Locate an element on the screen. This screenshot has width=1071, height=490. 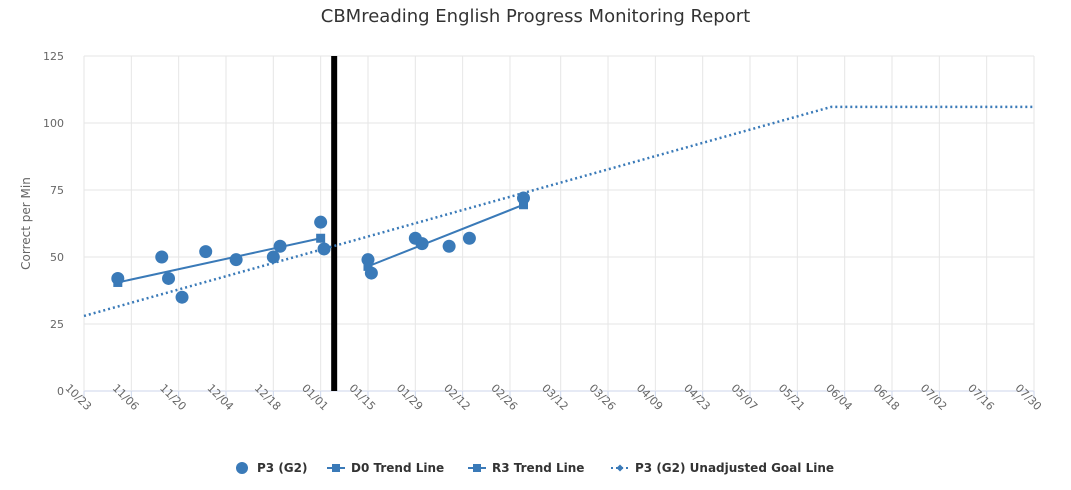
y-tick-label: 50 is located at coordinates (57, 257).